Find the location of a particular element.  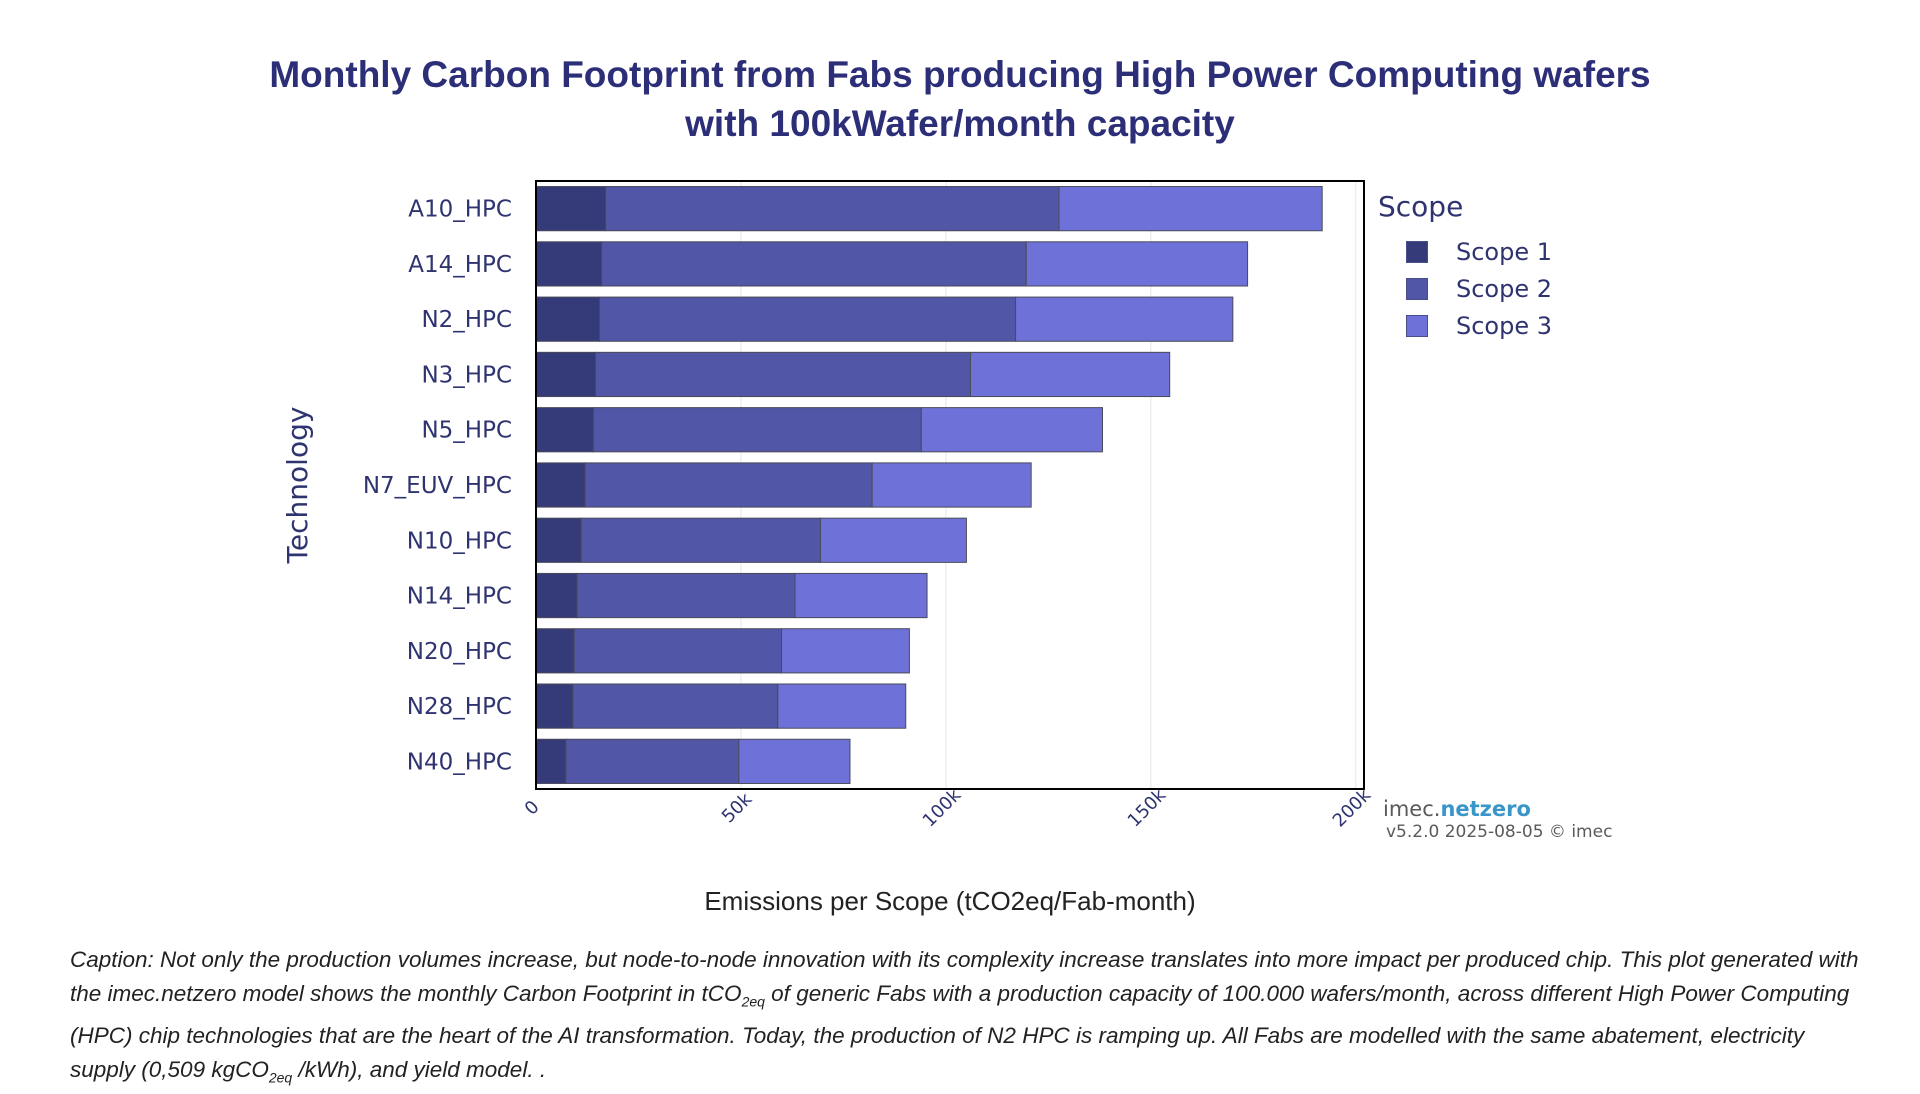

brand-prefix: imec. is located at coordinates (1412, 809).